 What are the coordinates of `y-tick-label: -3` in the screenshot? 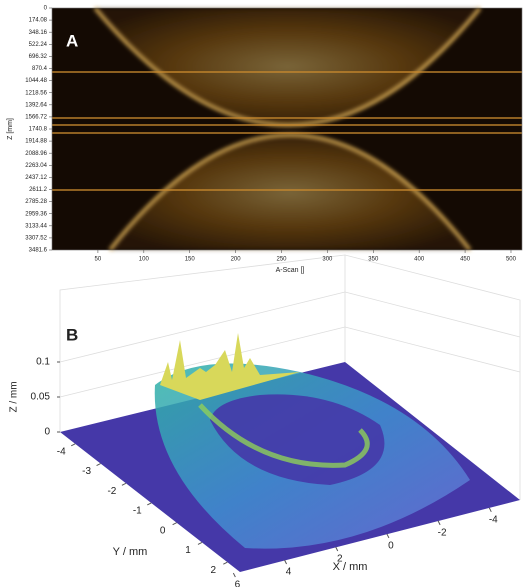 It's located at (86, 471).